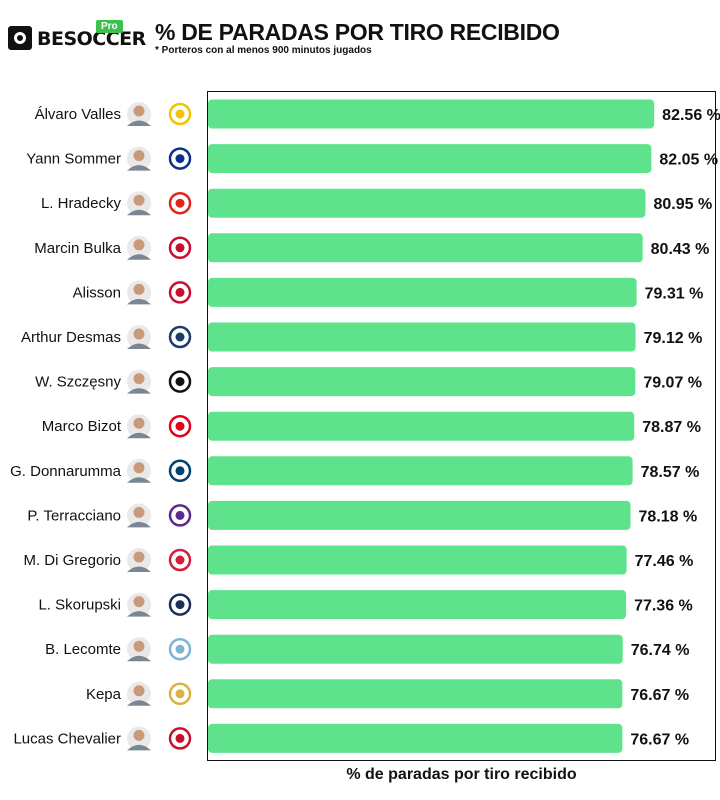  I want to click on value-label: 77.36 %, so click(663, 606).